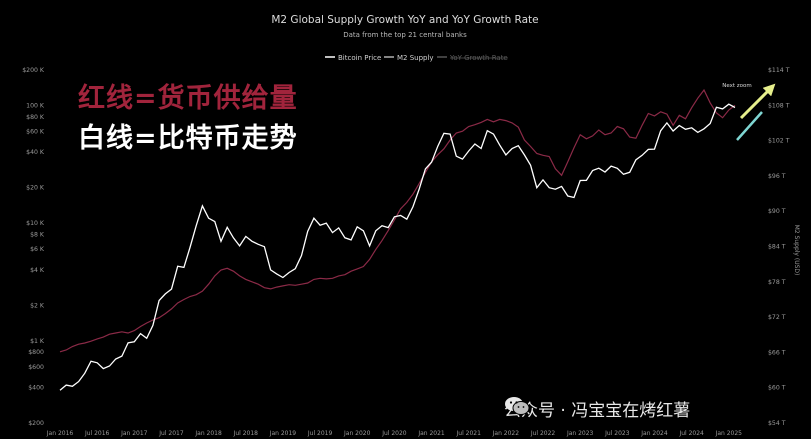 This screenshot has width=811, height=439. I want to click on next-zoom-annotation: Next zoom, so click(737, 86).